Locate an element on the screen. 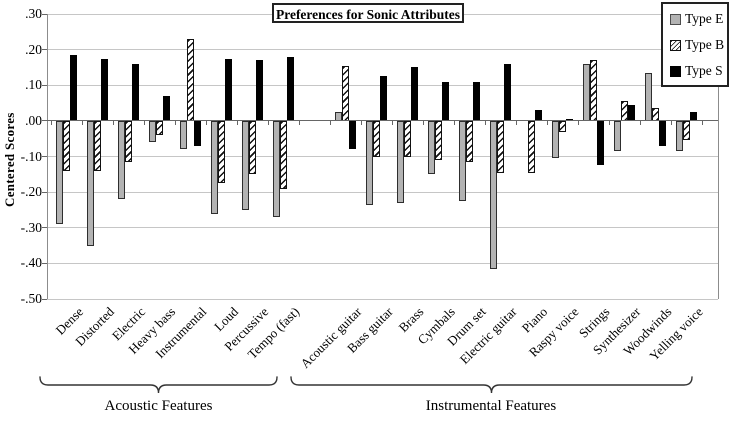  legend-label: Type S is located at coordinates (704, 70).